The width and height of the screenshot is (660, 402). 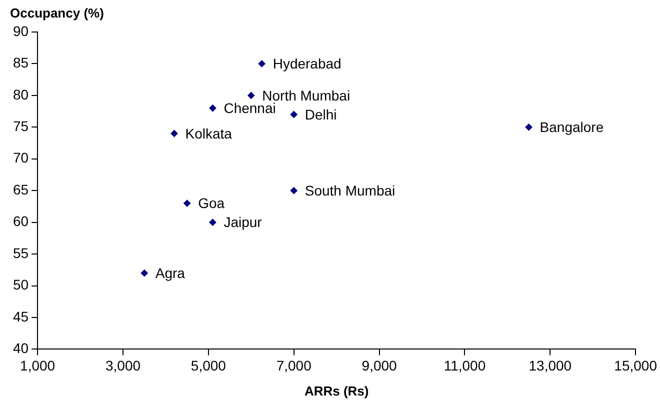 I want to click on x-tick-label: 9,000, so click(x=380, y=365).